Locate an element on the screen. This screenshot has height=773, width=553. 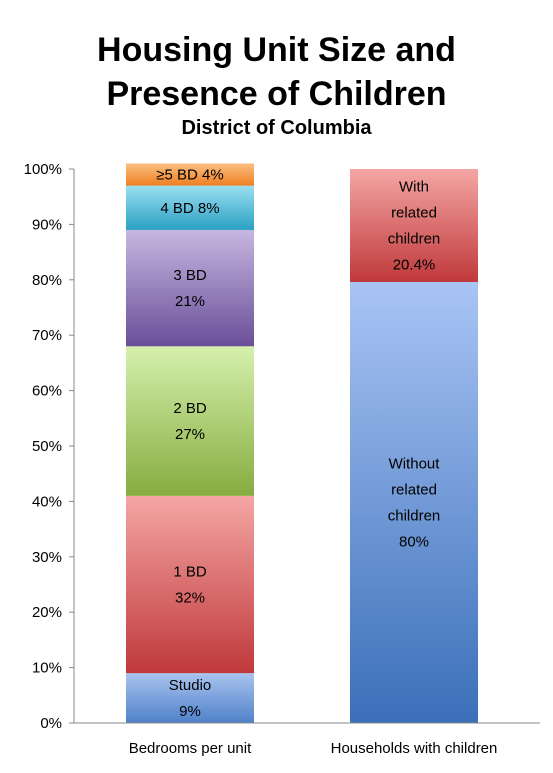
y-tick-label: 50% is located at coordinates (47, 446).